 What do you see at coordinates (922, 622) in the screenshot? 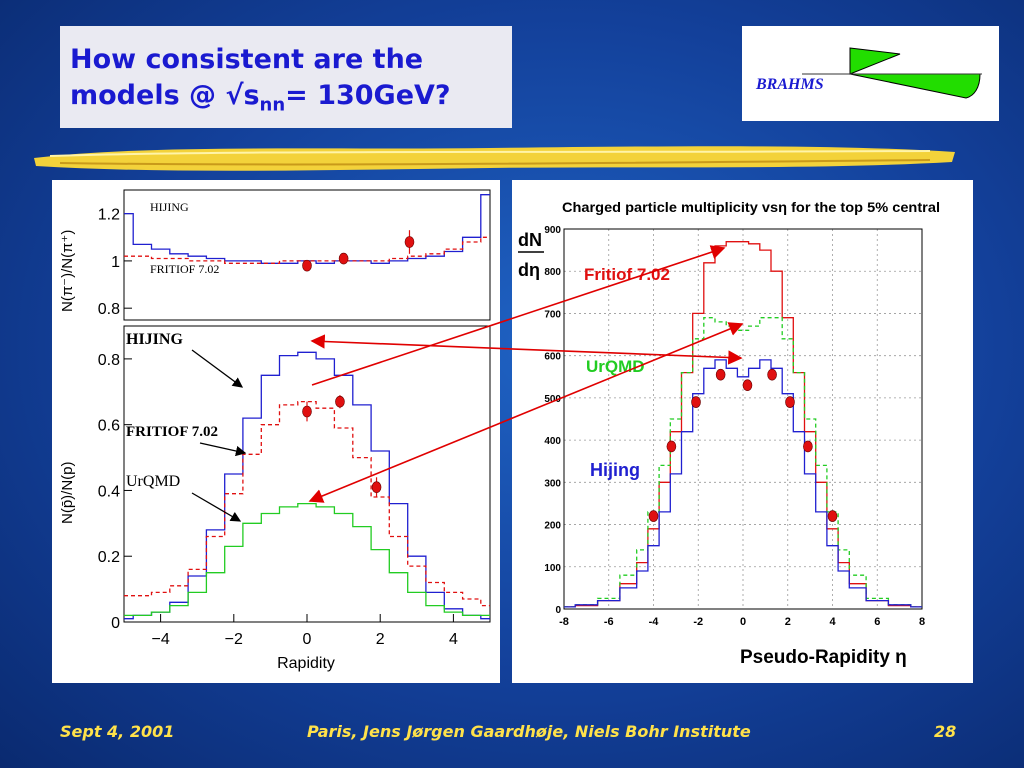
I see `xtick-label: 8` at bounding box center [922, 622].